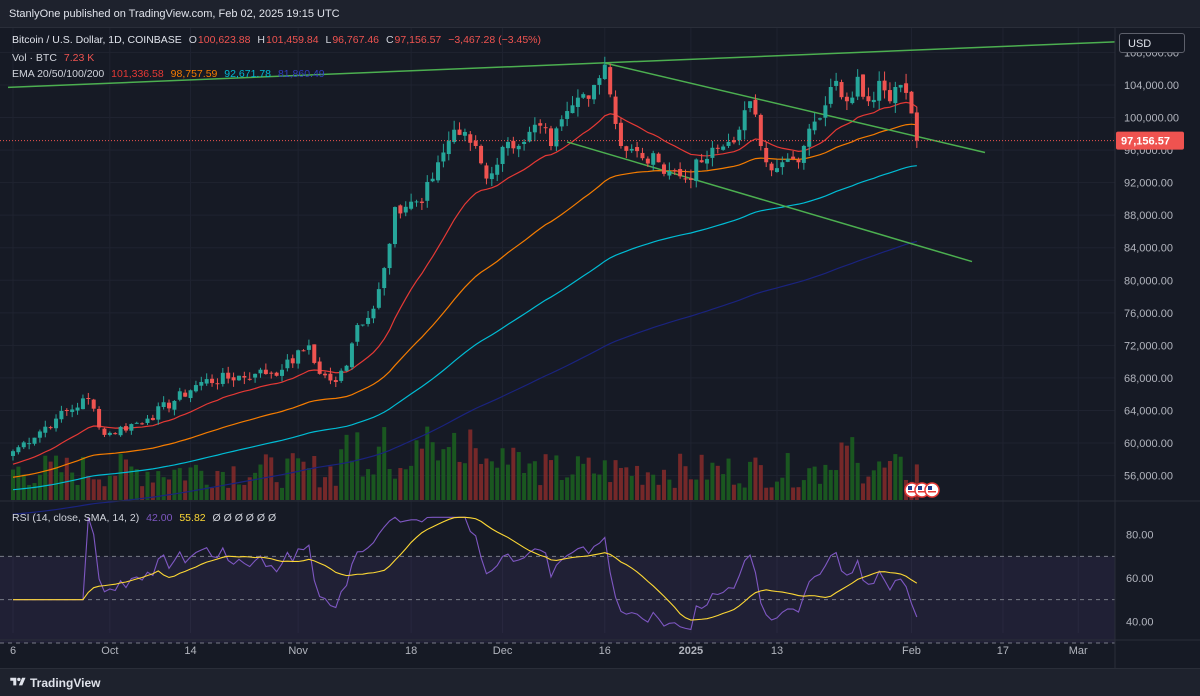 This screenshot has height=696, width=1200. I want to click on channel-lower-trendline, so click(769, 202).